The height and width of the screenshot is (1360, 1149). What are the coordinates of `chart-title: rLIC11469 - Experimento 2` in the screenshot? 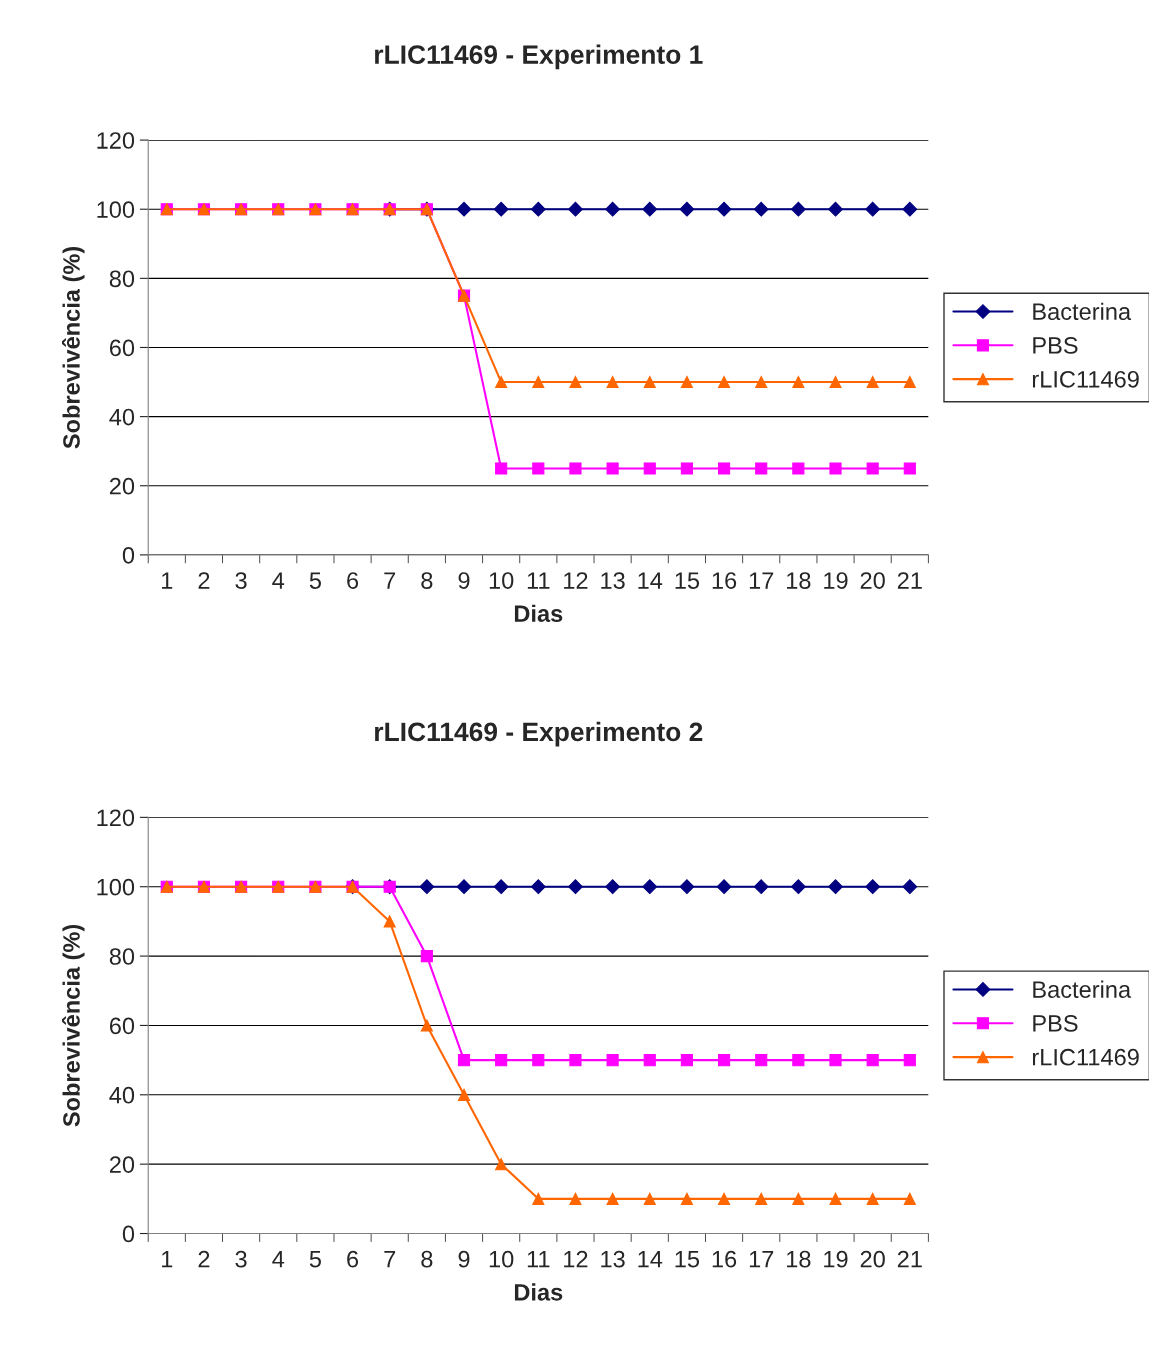 It's located at (539, 734).